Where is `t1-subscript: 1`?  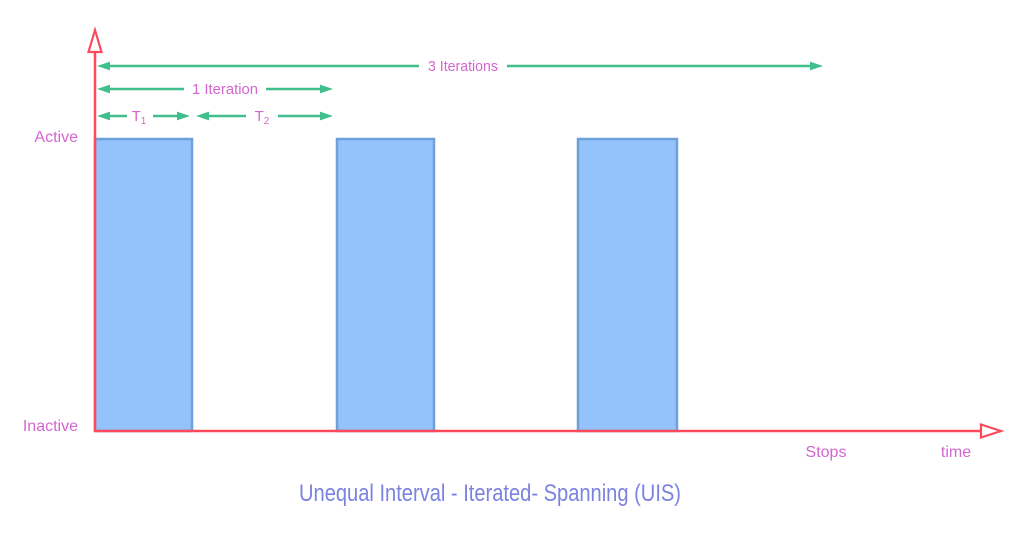
t1-subscript: 1 is located at coordinates (144, 121).